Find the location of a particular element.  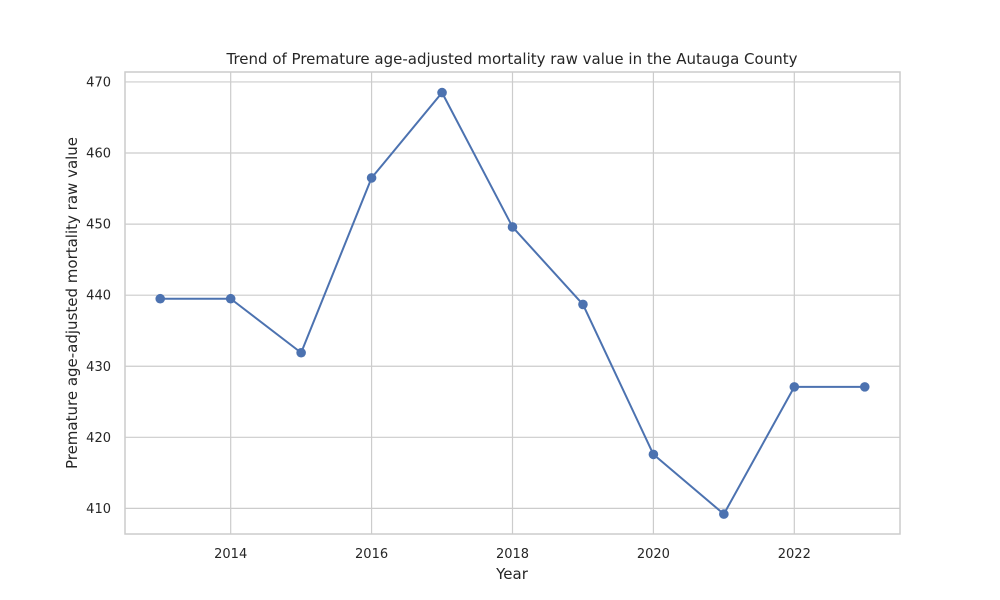

y-tick-label: 420 is located at coordinates (98, 438).